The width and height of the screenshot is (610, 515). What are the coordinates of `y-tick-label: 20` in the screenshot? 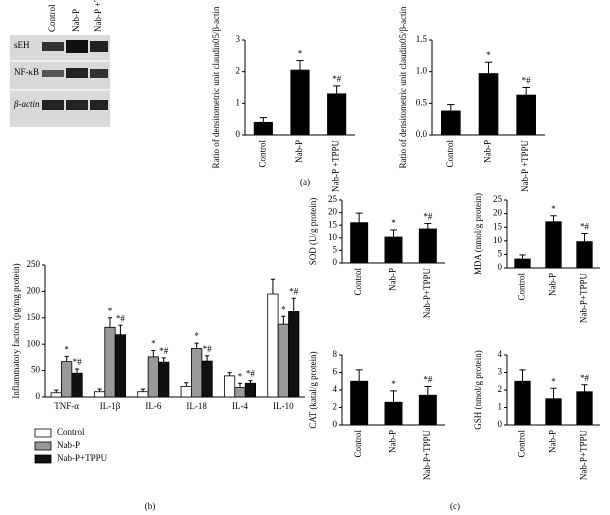 It's located at (498, 213).